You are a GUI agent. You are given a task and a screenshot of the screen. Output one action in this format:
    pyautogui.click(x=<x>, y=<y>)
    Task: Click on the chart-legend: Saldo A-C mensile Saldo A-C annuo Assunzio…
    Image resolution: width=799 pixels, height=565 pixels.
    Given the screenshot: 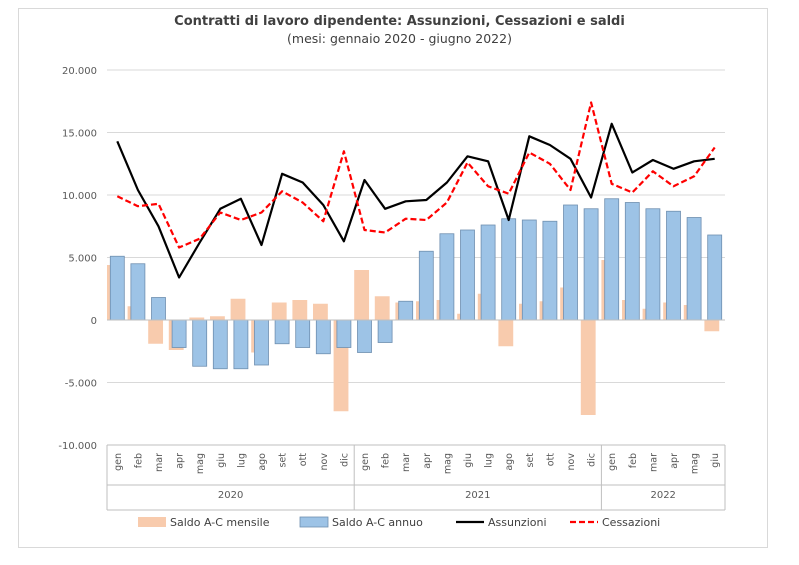 What is the action you would take?
    pyautogui.click(x=399, y=522)
    